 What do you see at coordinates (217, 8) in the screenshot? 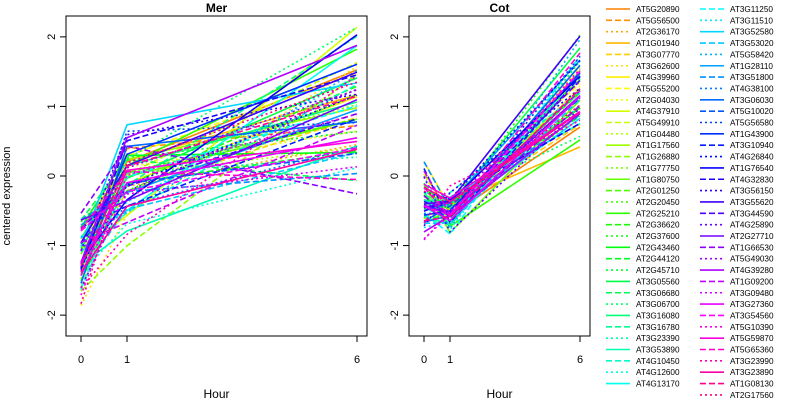
I see `panel-title: Mer` at bounding box center [217, 8].